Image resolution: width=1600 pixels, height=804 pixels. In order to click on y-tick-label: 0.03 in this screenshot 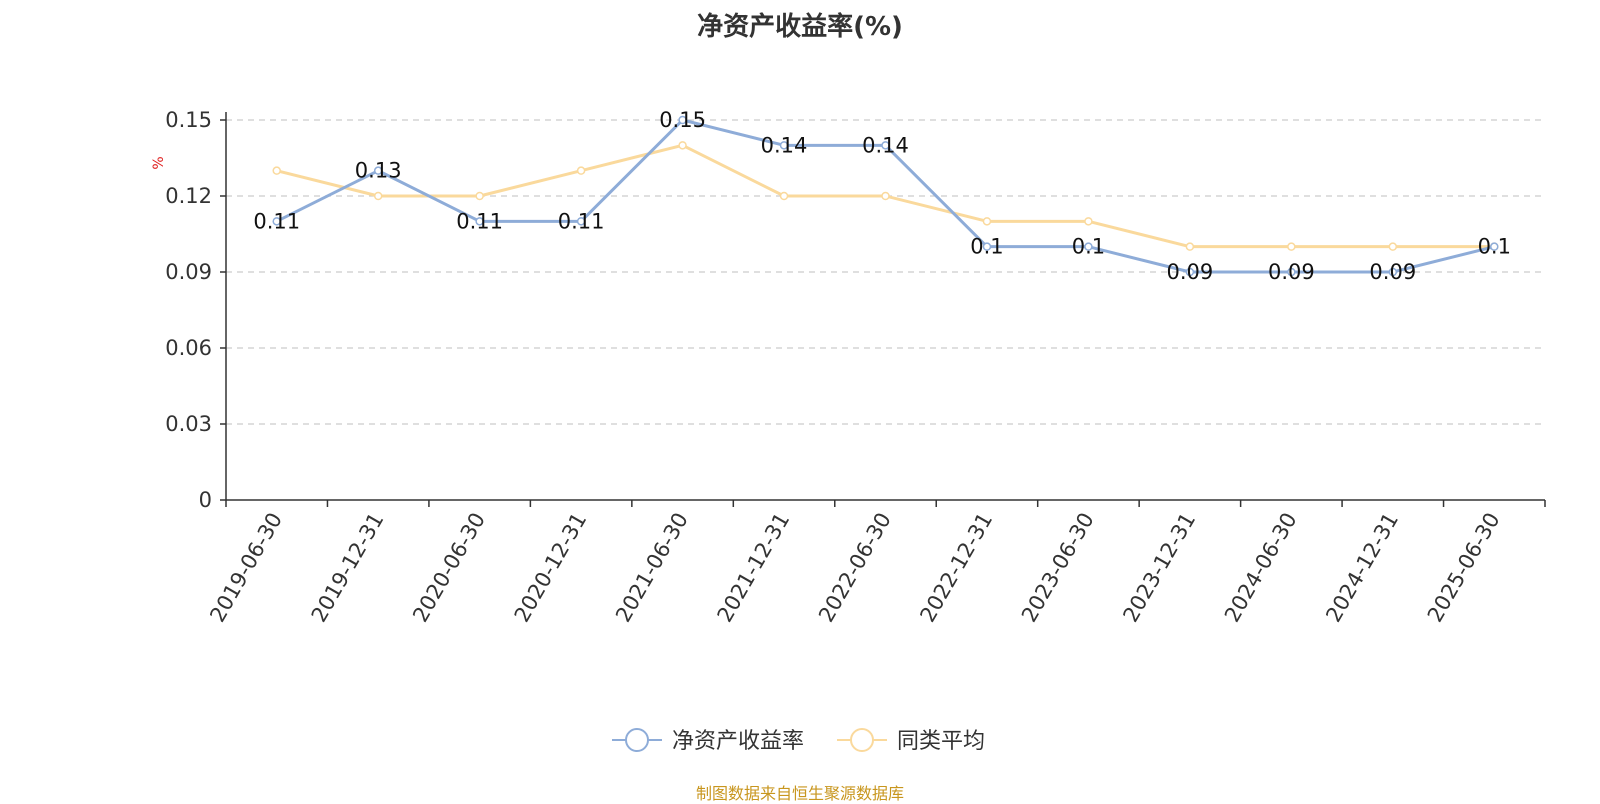, I will do `click(188, 424)`.